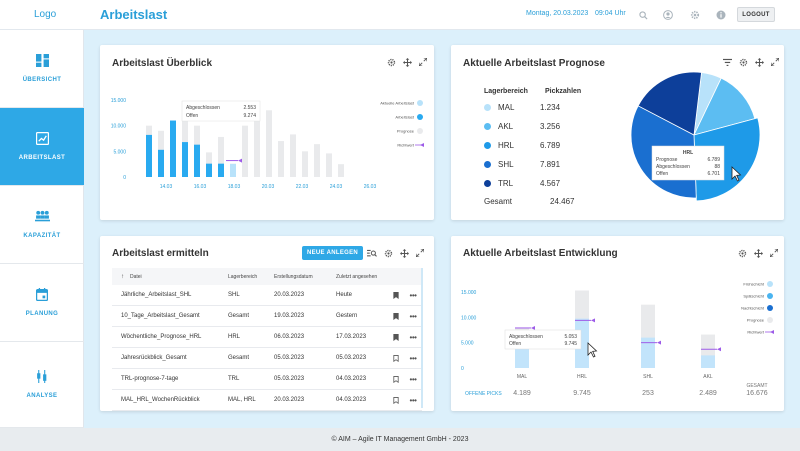 Image resolution: width=800 pixels, height=451 pixels. What do you see at coordinates (522, 107) in the screenshot?
I see `forecast-row: MAL 1.234` at bounding box center [522, 107].